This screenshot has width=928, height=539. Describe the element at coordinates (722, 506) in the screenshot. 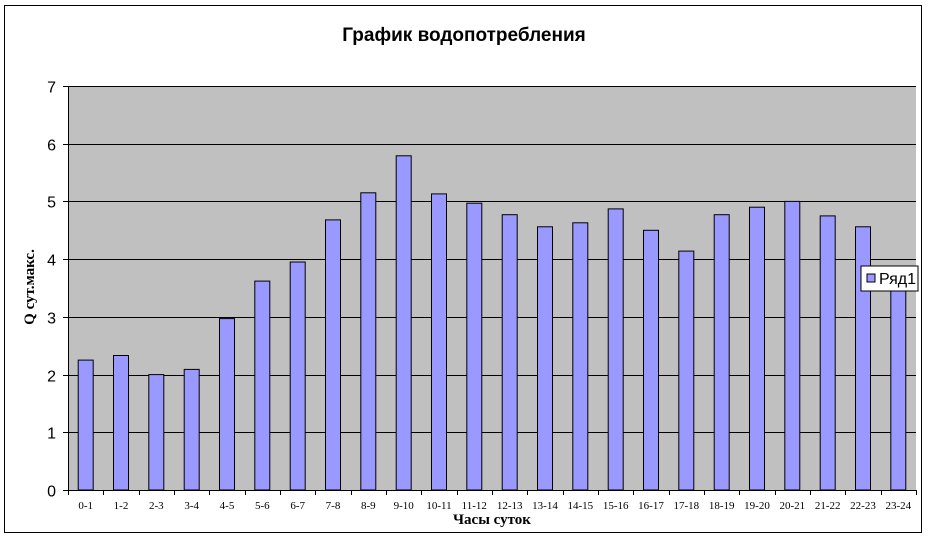

I see `x-tick-label: 18-19` at that location.